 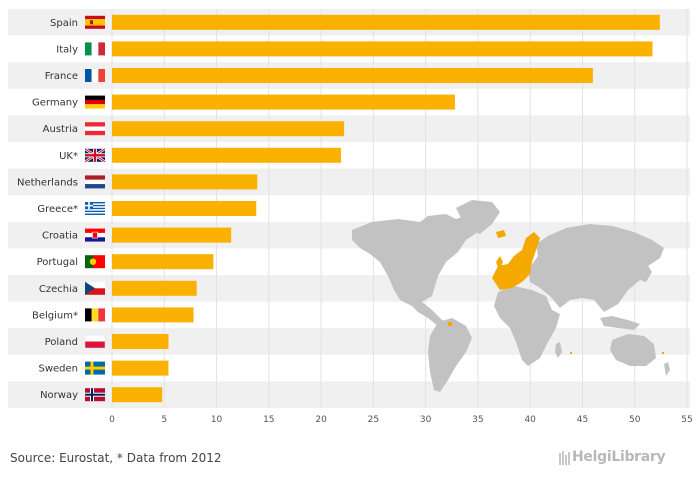 What do you see at coordinates (501, 234) in the screenshot?
I see `map-iceland` at bounding box center [501, 234].